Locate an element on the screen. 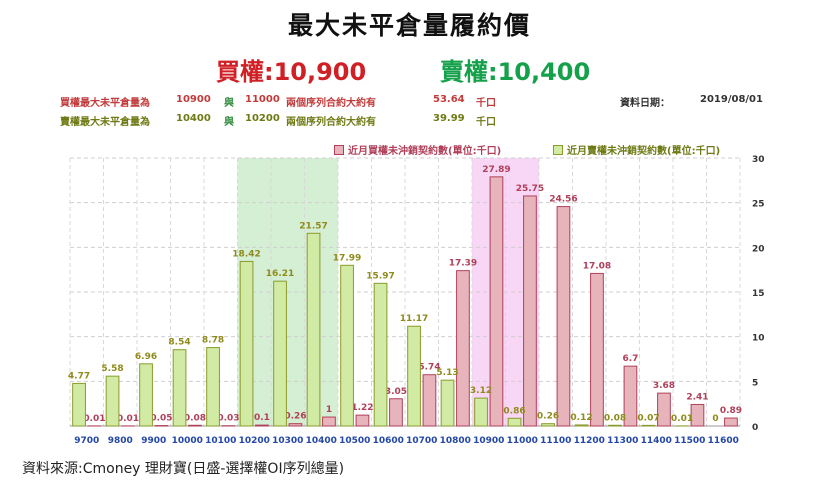  x-tick-label: 11500 is located at coordinates (689, 441).